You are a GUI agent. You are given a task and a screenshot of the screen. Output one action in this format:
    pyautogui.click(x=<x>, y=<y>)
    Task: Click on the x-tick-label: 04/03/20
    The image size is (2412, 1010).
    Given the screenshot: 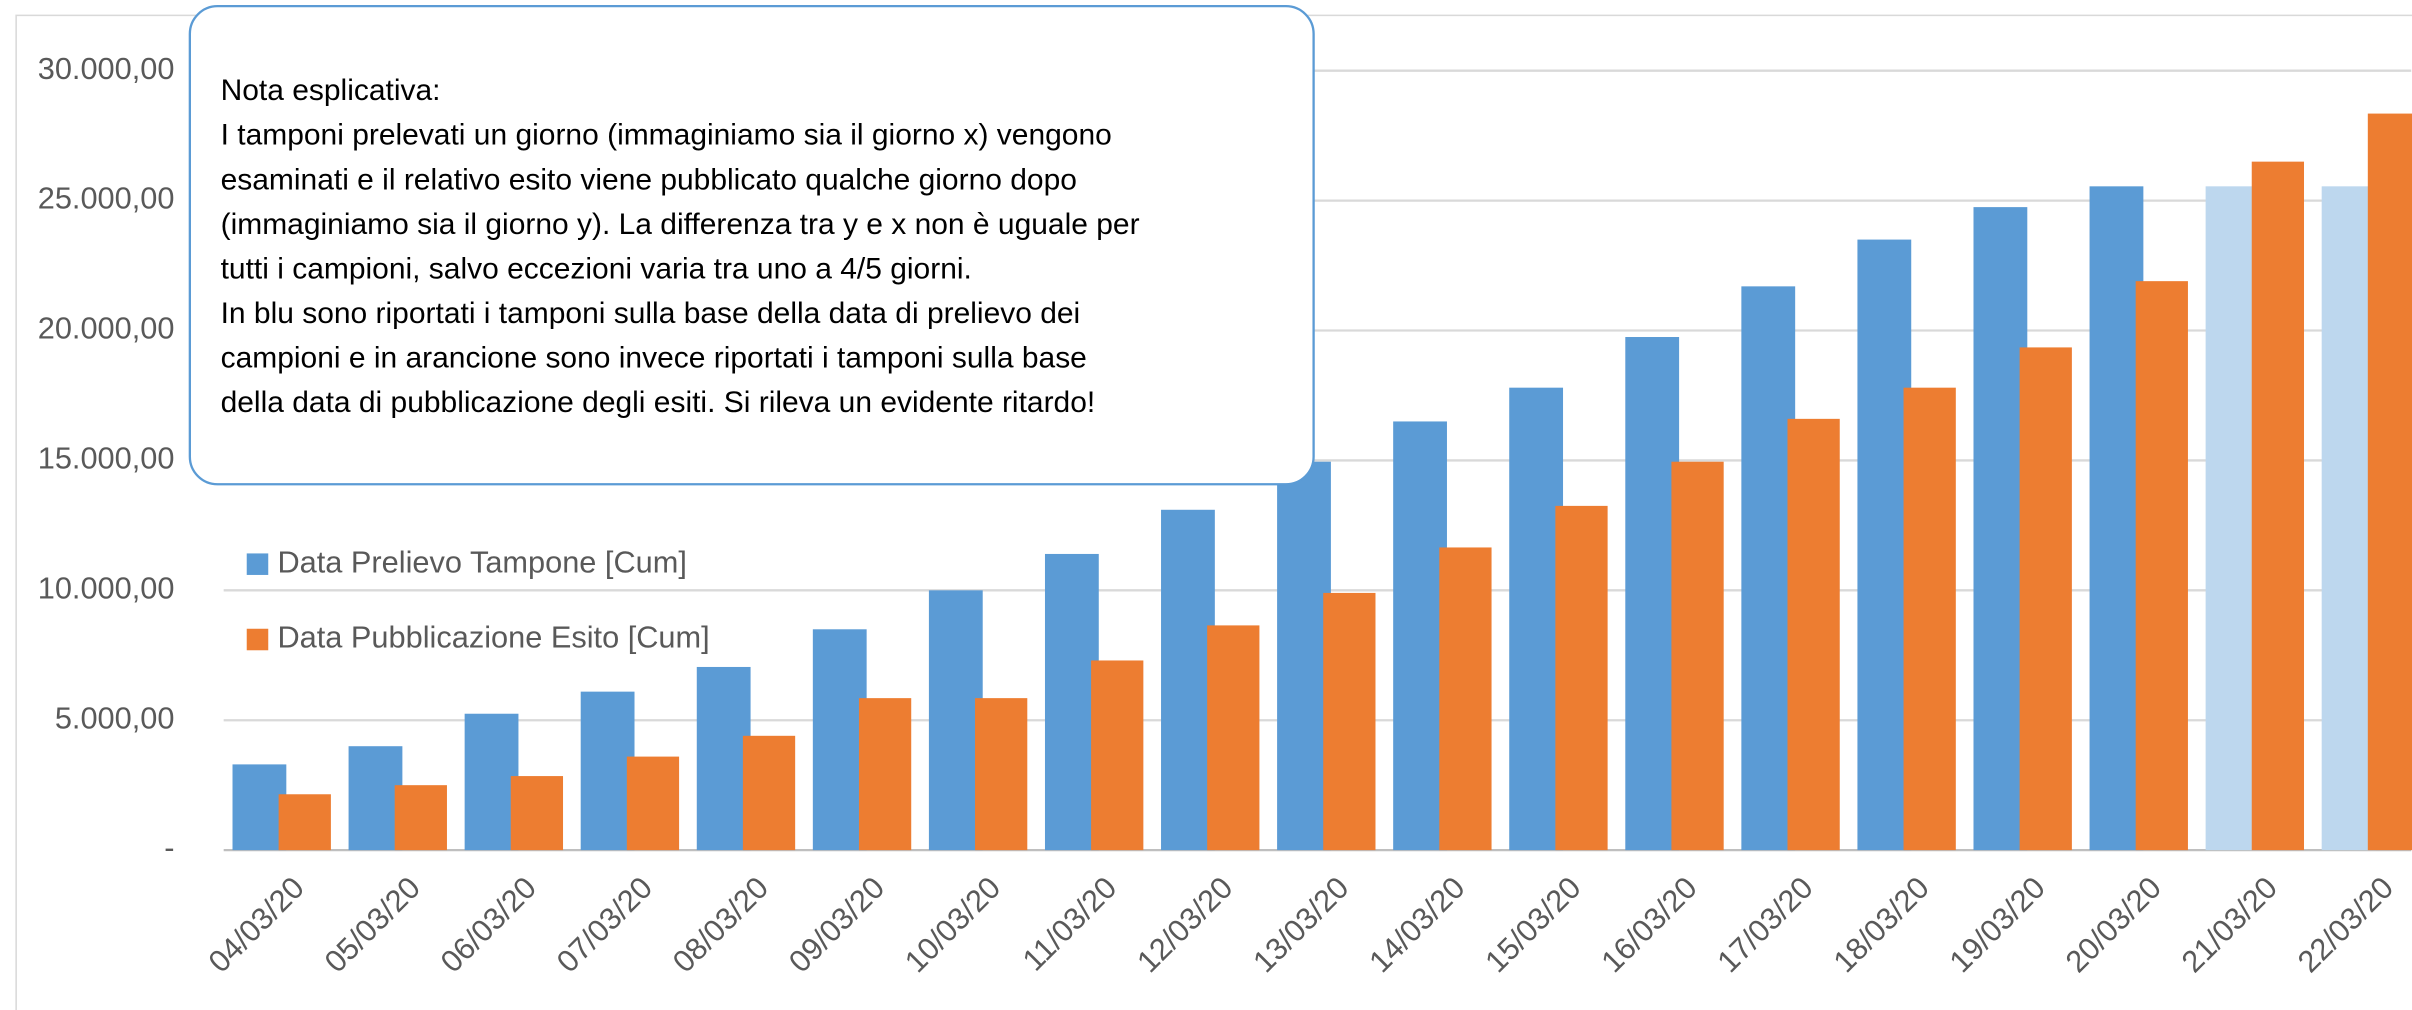 What is the action you would take?
    pyautogui.click(x=255, y=924)
    